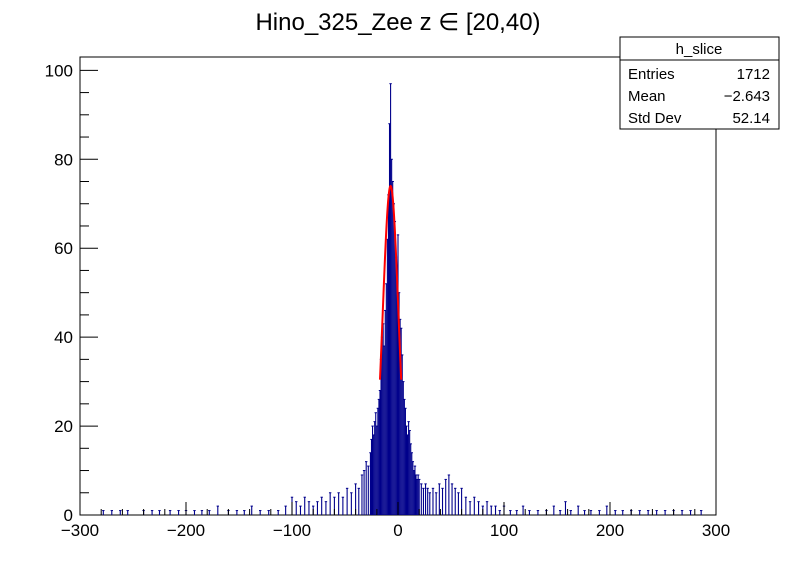 This screenshot has width=796, height=572. Describe the element at coordinates (397, 22) in the screenshot. I see `chart-title: Hino_325_Zee z ∈ [20,40)` at that location.